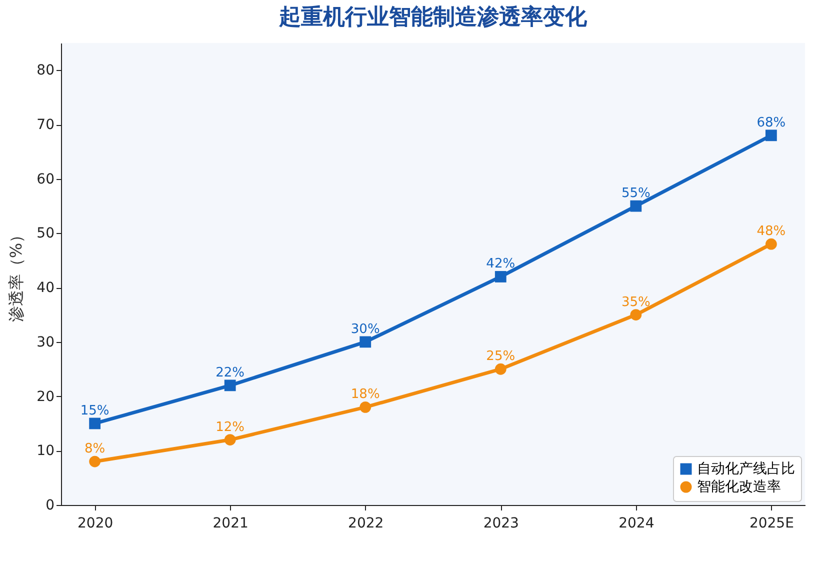 The image size is (826, 562). I want to click on y-tick-label: 0, so click(50, 506).